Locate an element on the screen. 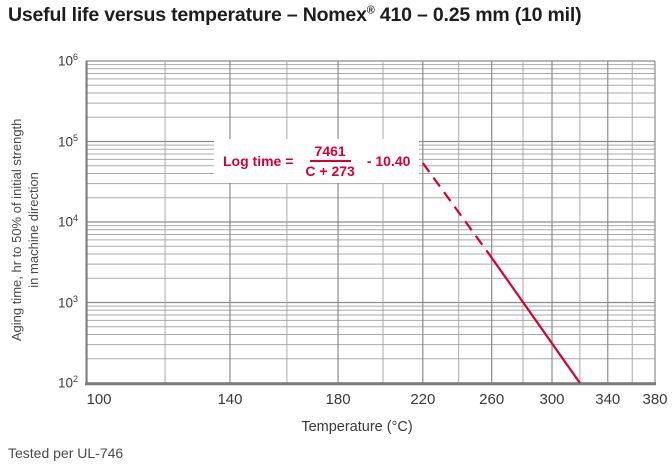  chart-title-tail: 410 – 0.25 mm (10 mil) is located at coordinates (478, 15).